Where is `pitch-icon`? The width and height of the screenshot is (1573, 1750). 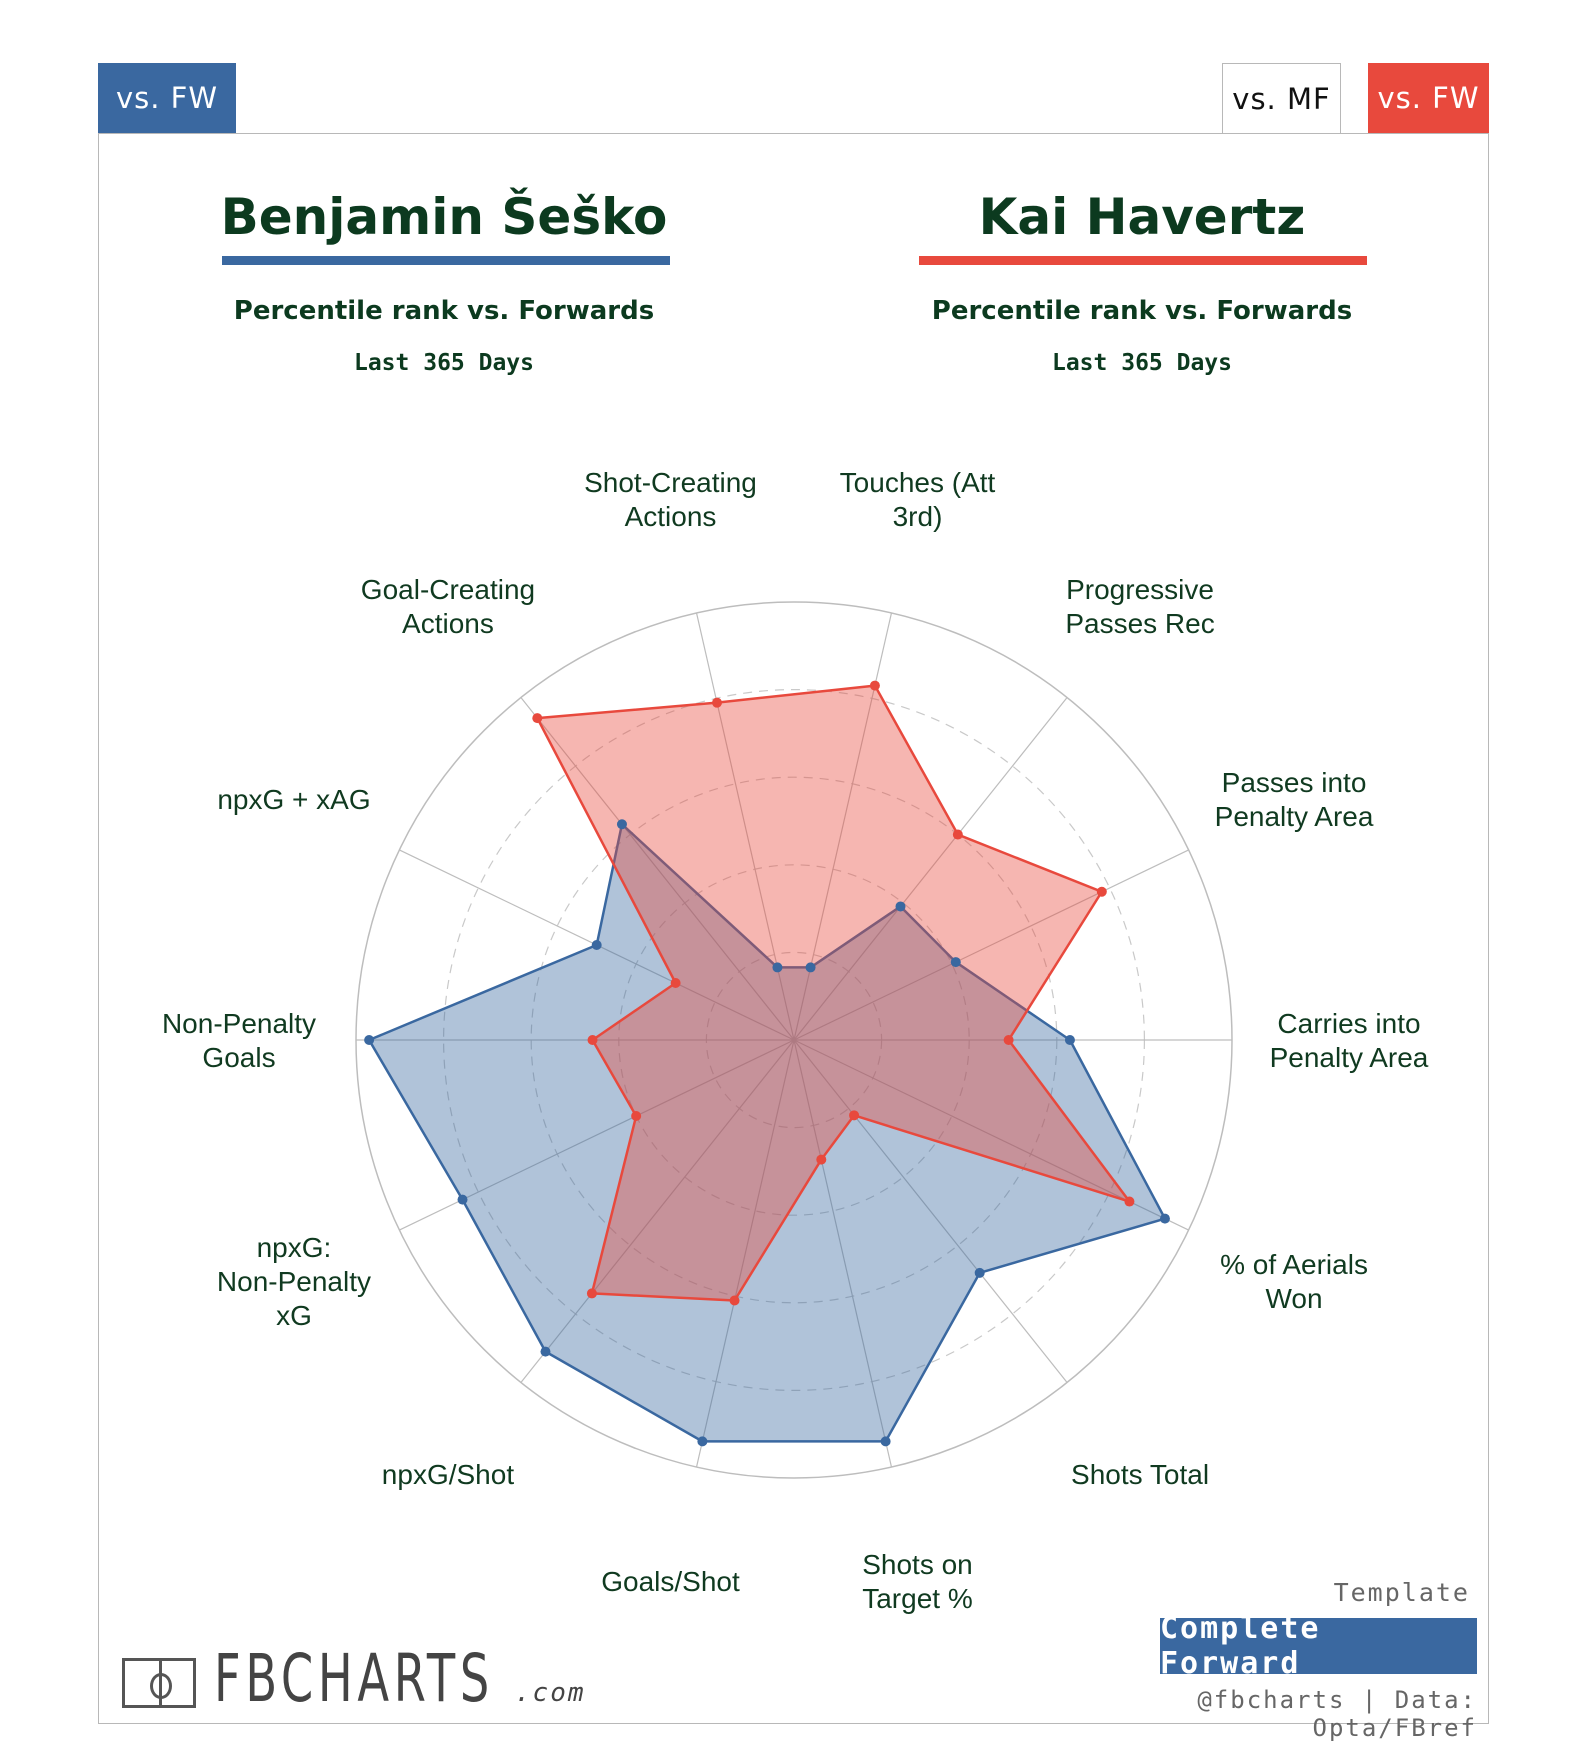 pitch-icon is located at coordinates (159, 1683).